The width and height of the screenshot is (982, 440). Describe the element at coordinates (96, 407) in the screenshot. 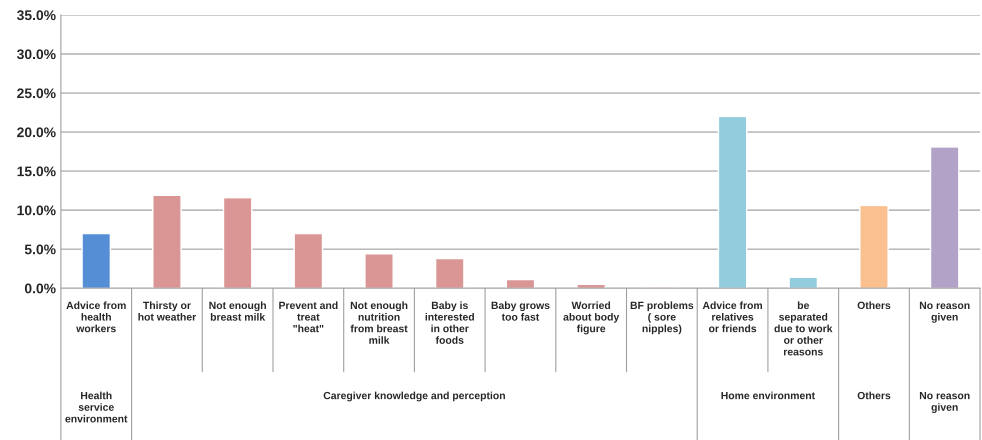

I see `text: Health service environment` at that location.